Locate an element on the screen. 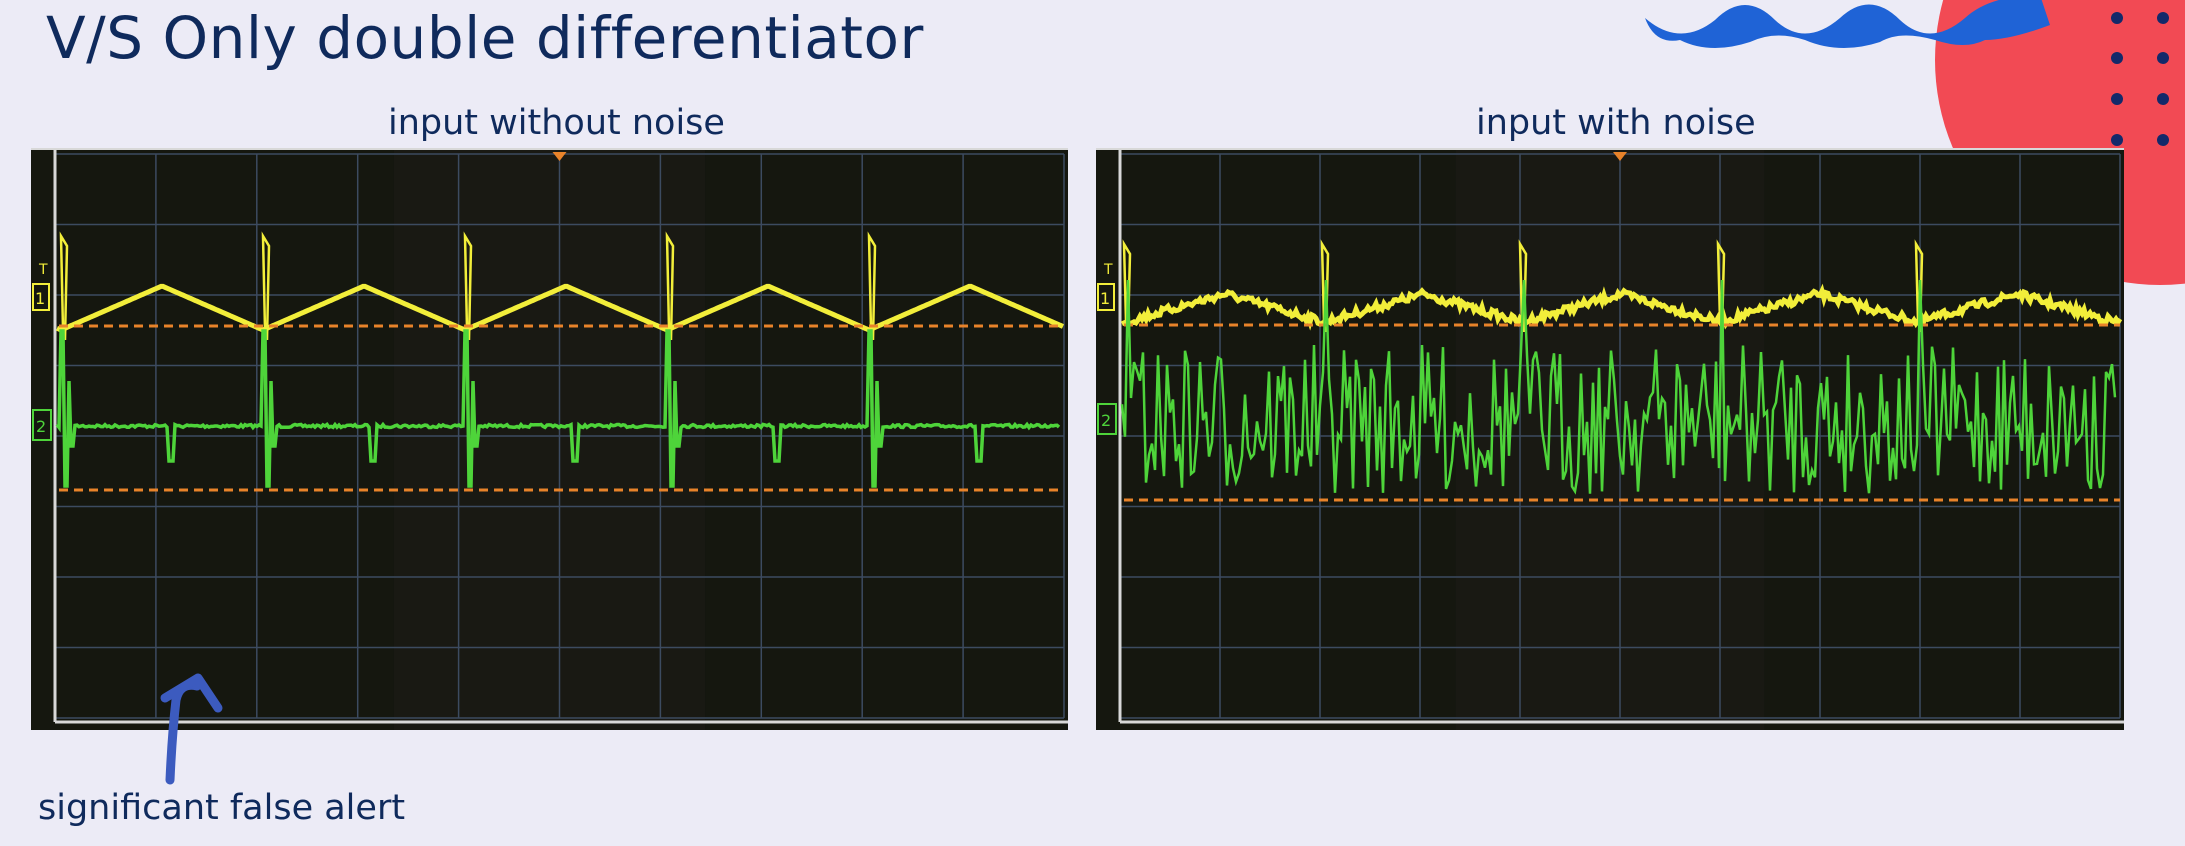 The height and width of the screenshot is (846, 2185). arrow-shaft is located at coordinates (183, 732).